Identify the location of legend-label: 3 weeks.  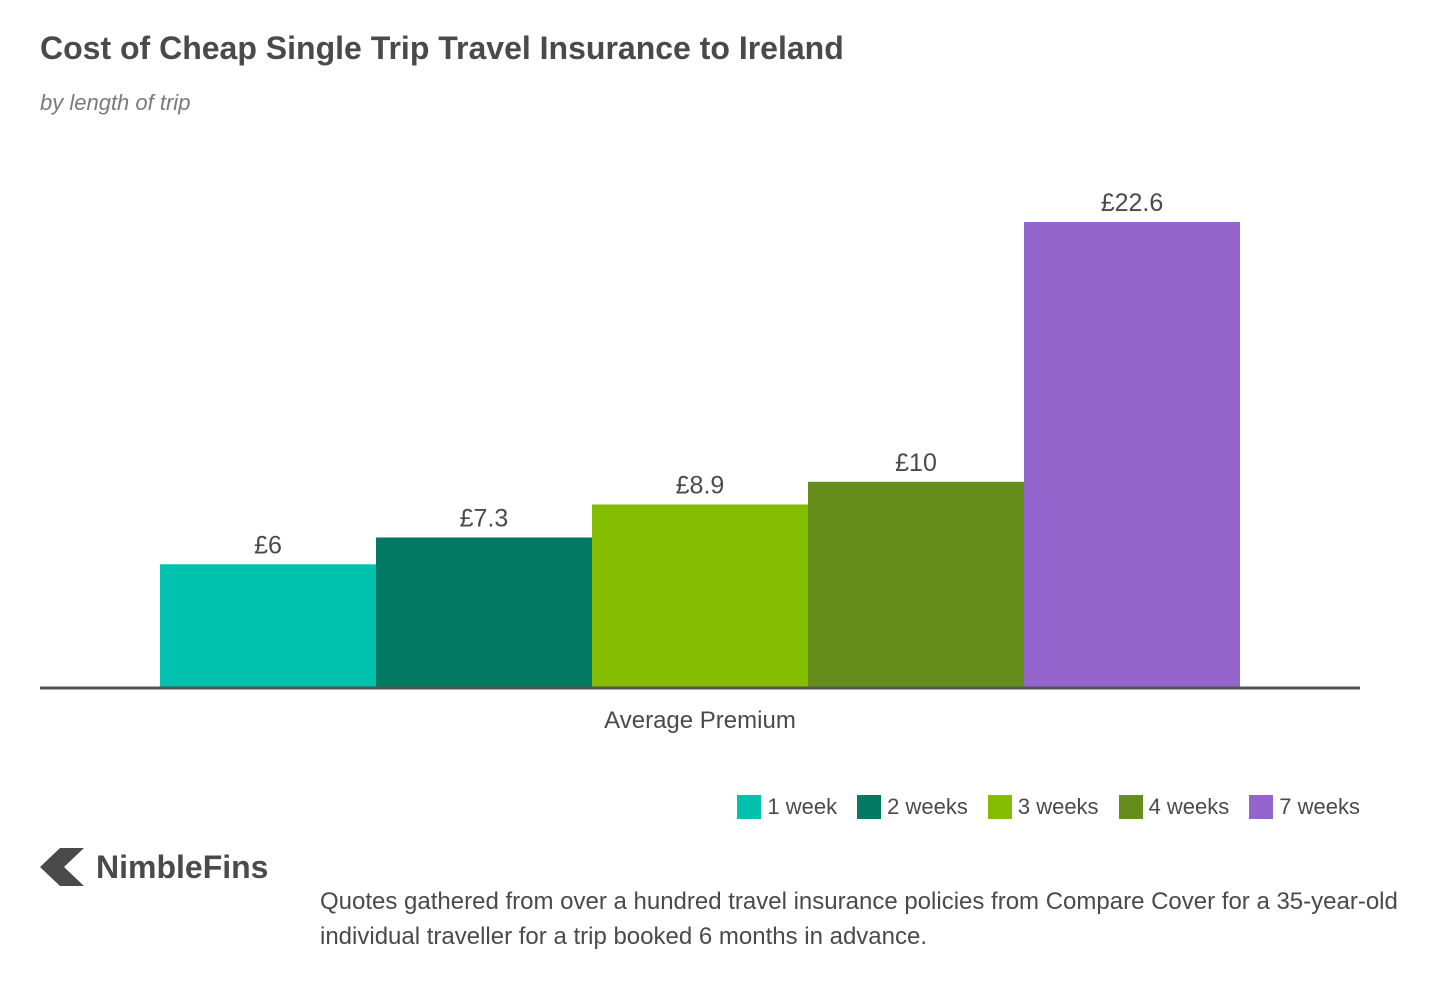
(1058, 806).